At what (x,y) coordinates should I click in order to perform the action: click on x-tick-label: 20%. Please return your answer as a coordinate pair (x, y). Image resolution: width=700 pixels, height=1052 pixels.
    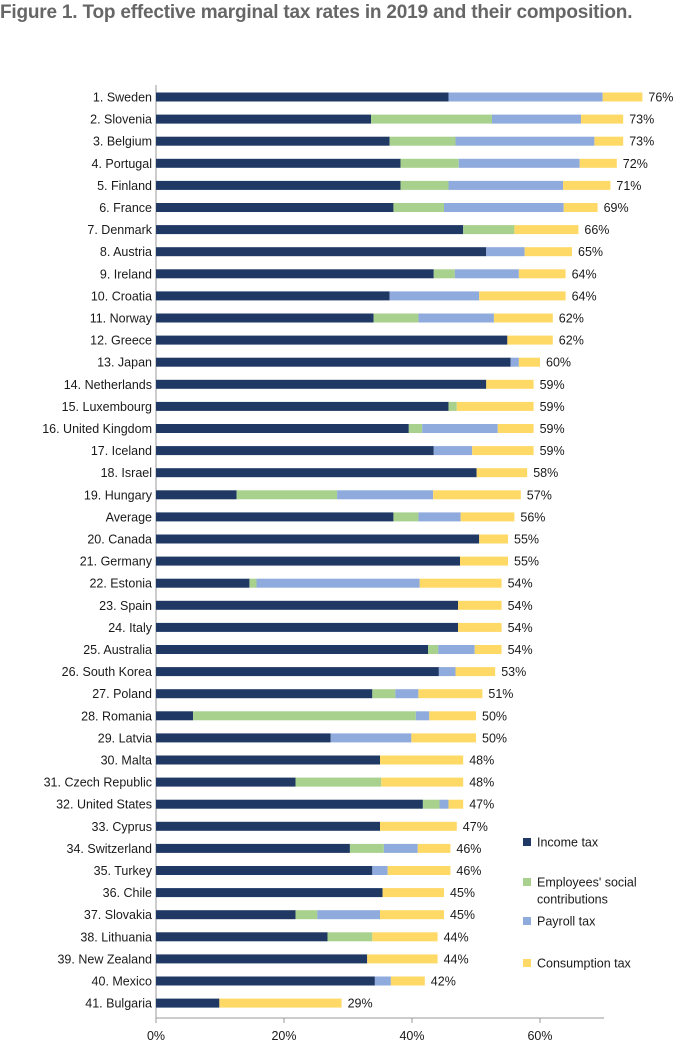
    Looking at the image, I should click on (283, 1036).